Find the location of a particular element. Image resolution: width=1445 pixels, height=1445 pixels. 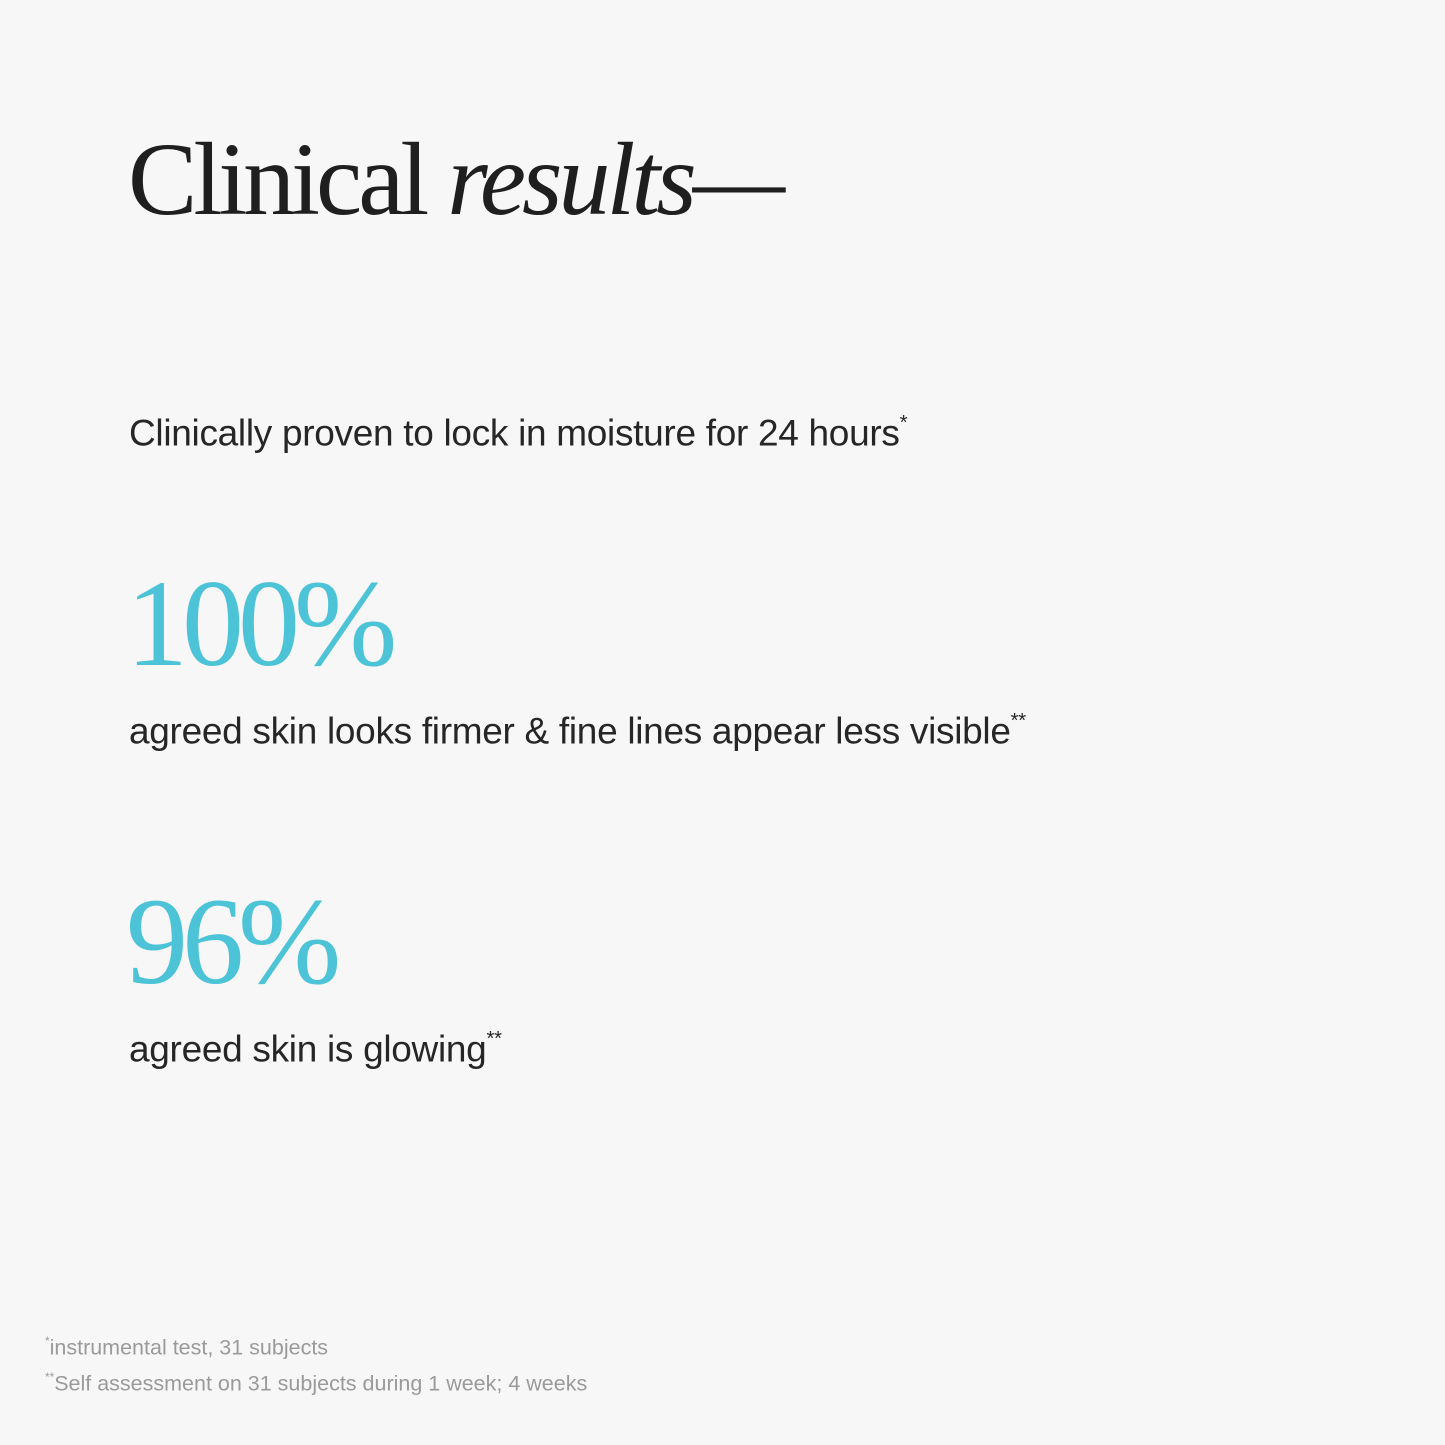

footnote-1: *instrumental test, 31 subjects is located at coordinates (186, 1347).